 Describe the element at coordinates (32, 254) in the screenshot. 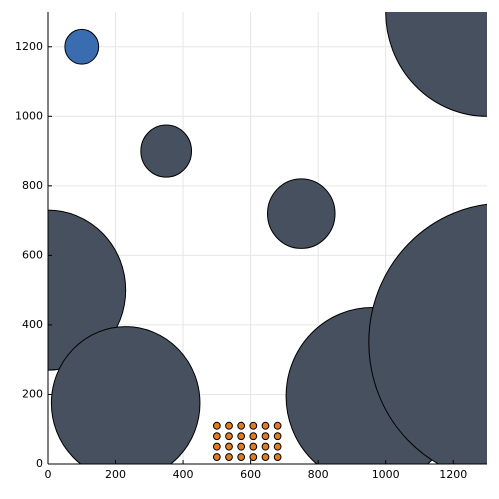

I see `y-tick-label: 600` at that location.